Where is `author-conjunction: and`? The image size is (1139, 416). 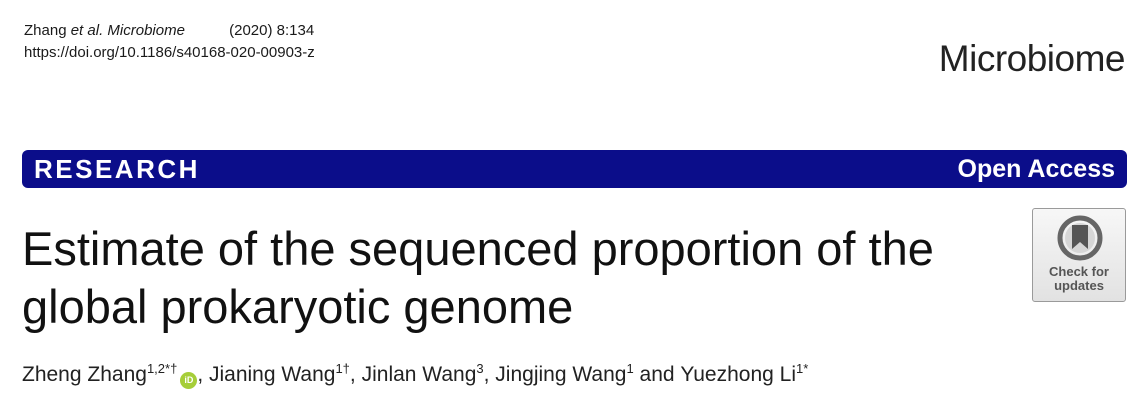 author-conjunction: and is located at coordinates (657, 374).